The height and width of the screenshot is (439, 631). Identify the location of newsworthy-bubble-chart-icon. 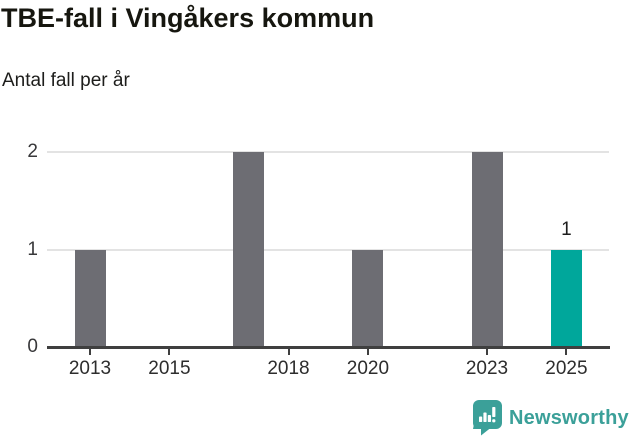
(487, 418).